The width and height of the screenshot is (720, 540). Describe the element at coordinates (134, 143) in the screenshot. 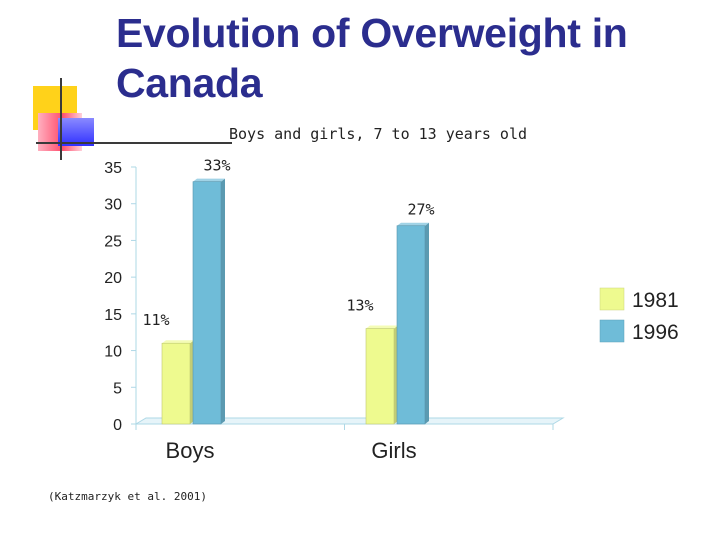

I see `decorative-line-horizontal` at that location.